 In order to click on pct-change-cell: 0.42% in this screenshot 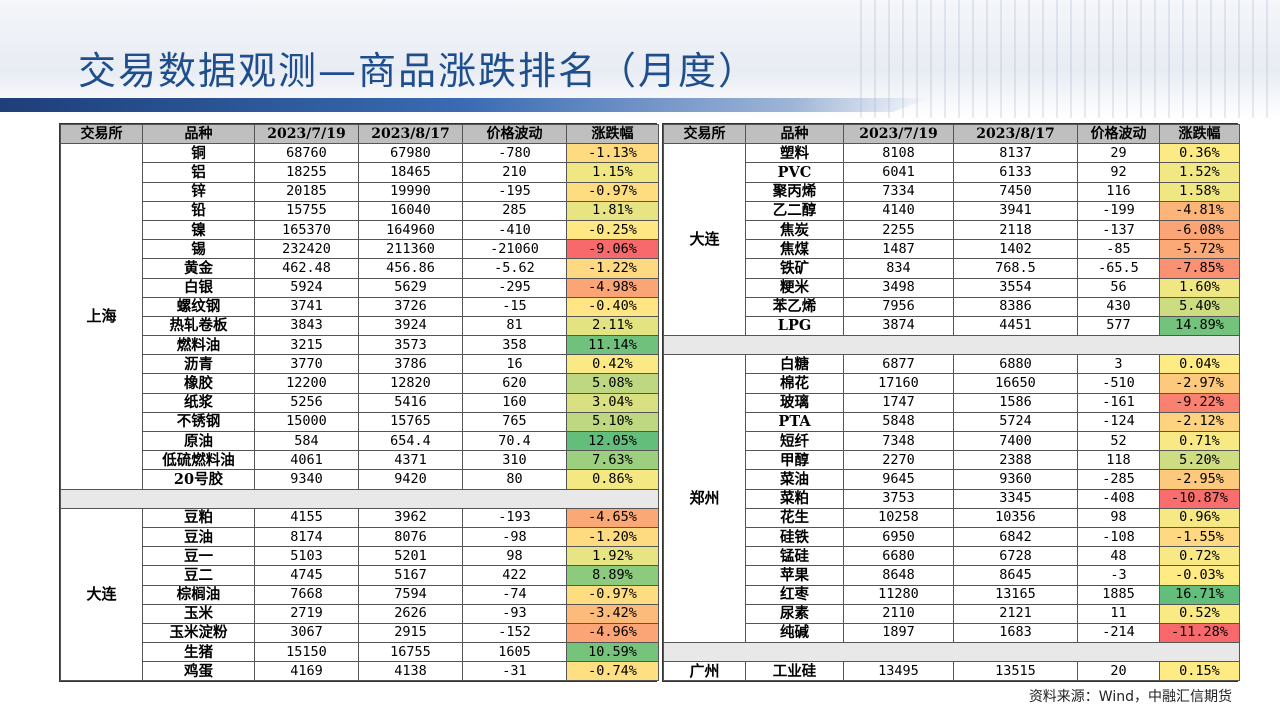, I will do `click(612, 364)`.